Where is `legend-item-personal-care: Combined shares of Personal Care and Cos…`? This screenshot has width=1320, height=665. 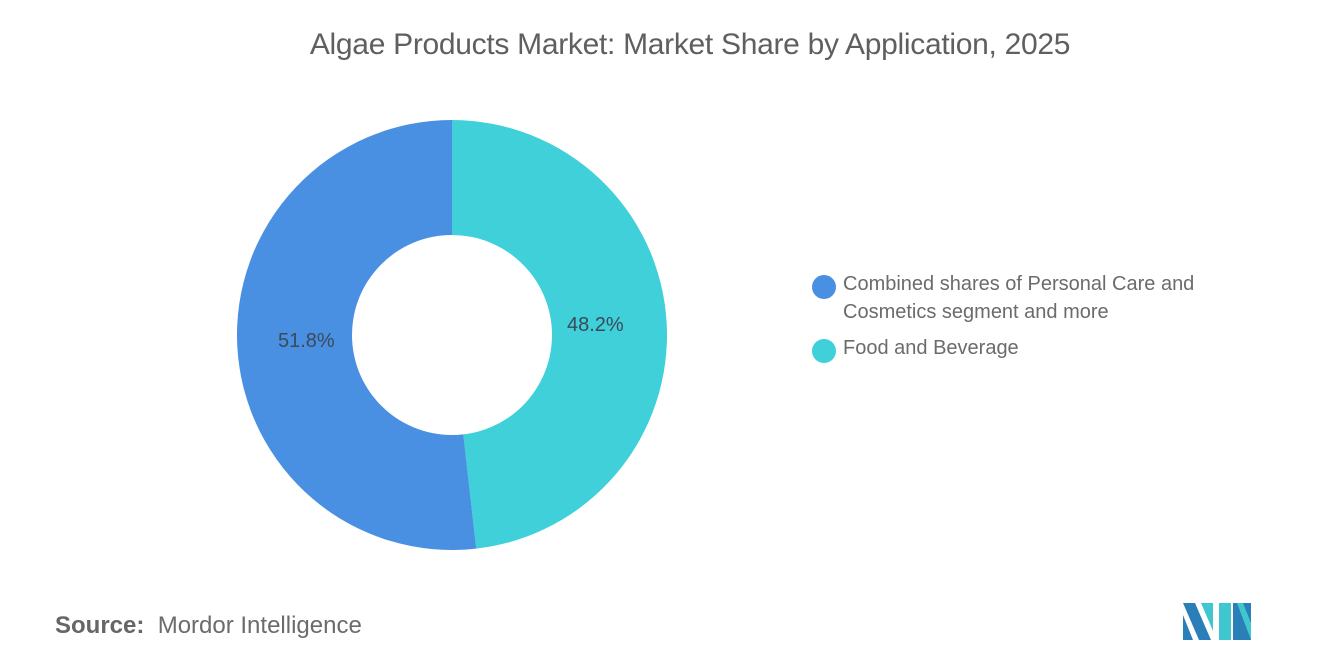 legend-item-personal-care: Combined shares of Personal Care and Cos… is located at coordinates (1032, 298).